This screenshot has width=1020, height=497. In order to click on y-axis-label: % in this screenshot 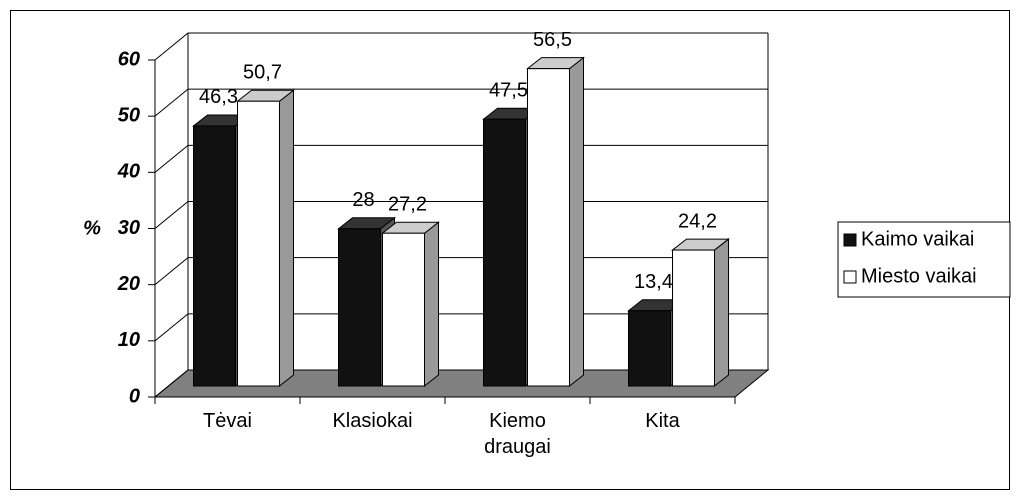, I will do `click(92, 228)`.